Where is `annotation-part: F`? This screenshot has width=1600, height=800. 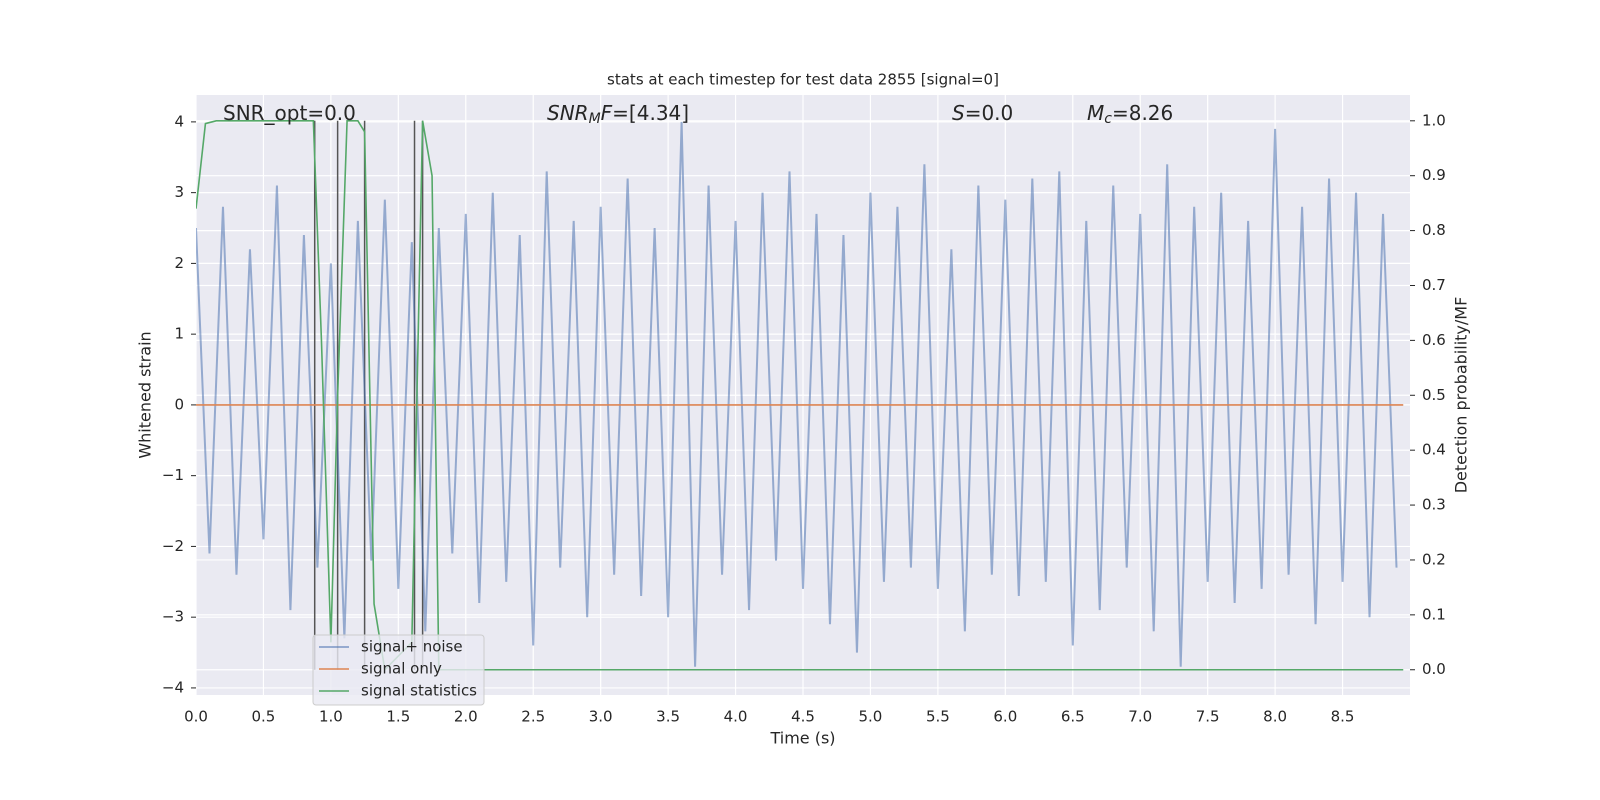 annotation-part: F is located at coordinates (607, 113).